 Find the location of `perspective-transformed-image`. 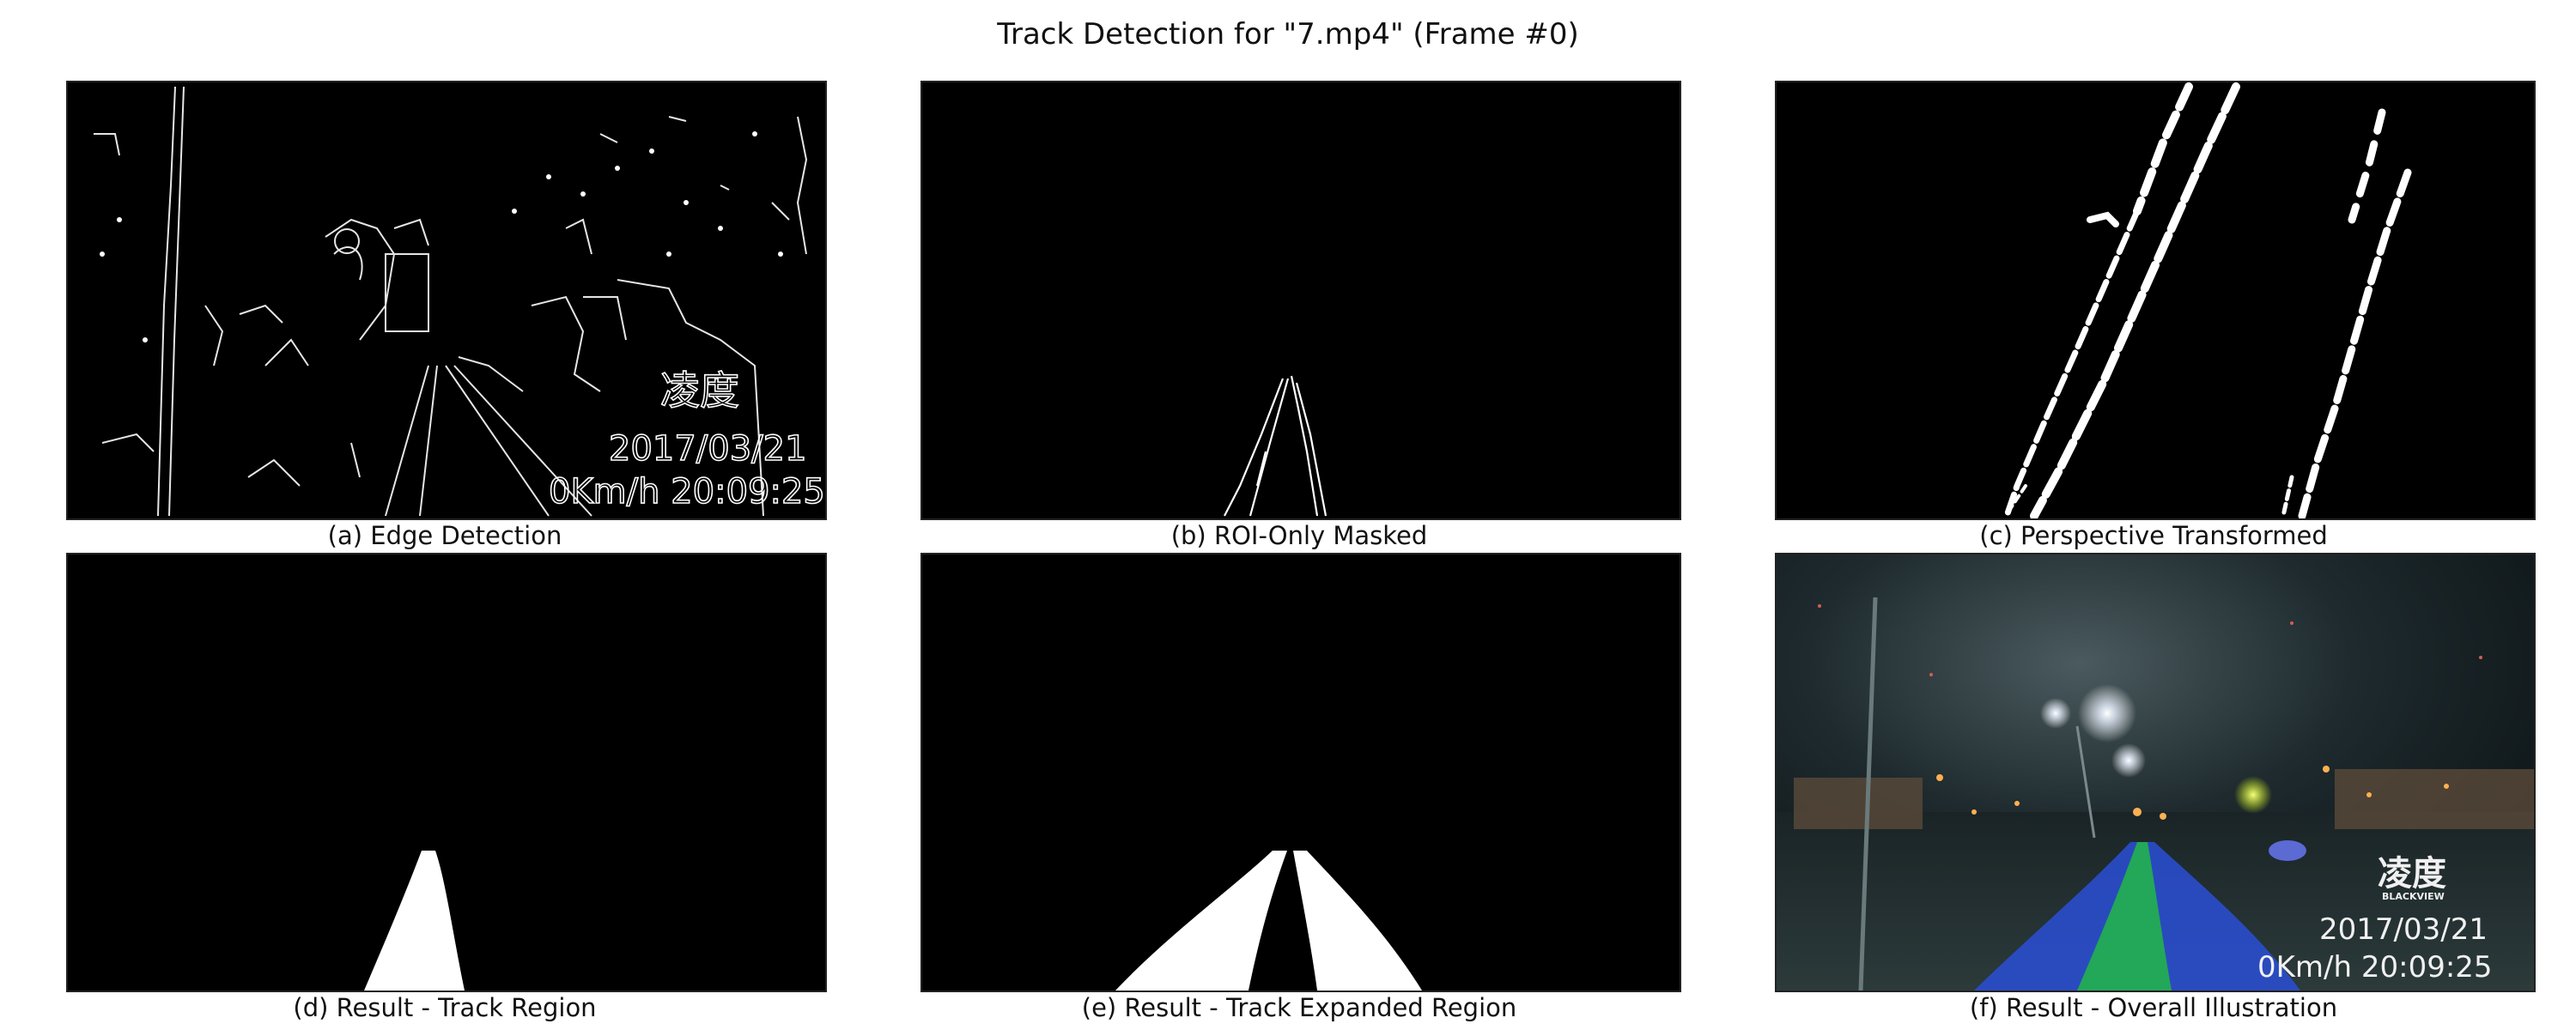

perspective-transformed-image is located at coordinates (2207, 300).